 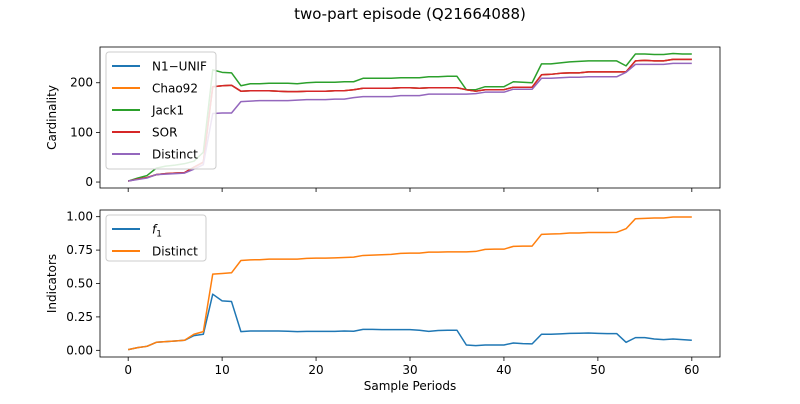 What do you see at coordinates (410, 14) in the screenshot?
I see `figure-title: two-part episode (Q21664088)` at bounding box center [410, 14].